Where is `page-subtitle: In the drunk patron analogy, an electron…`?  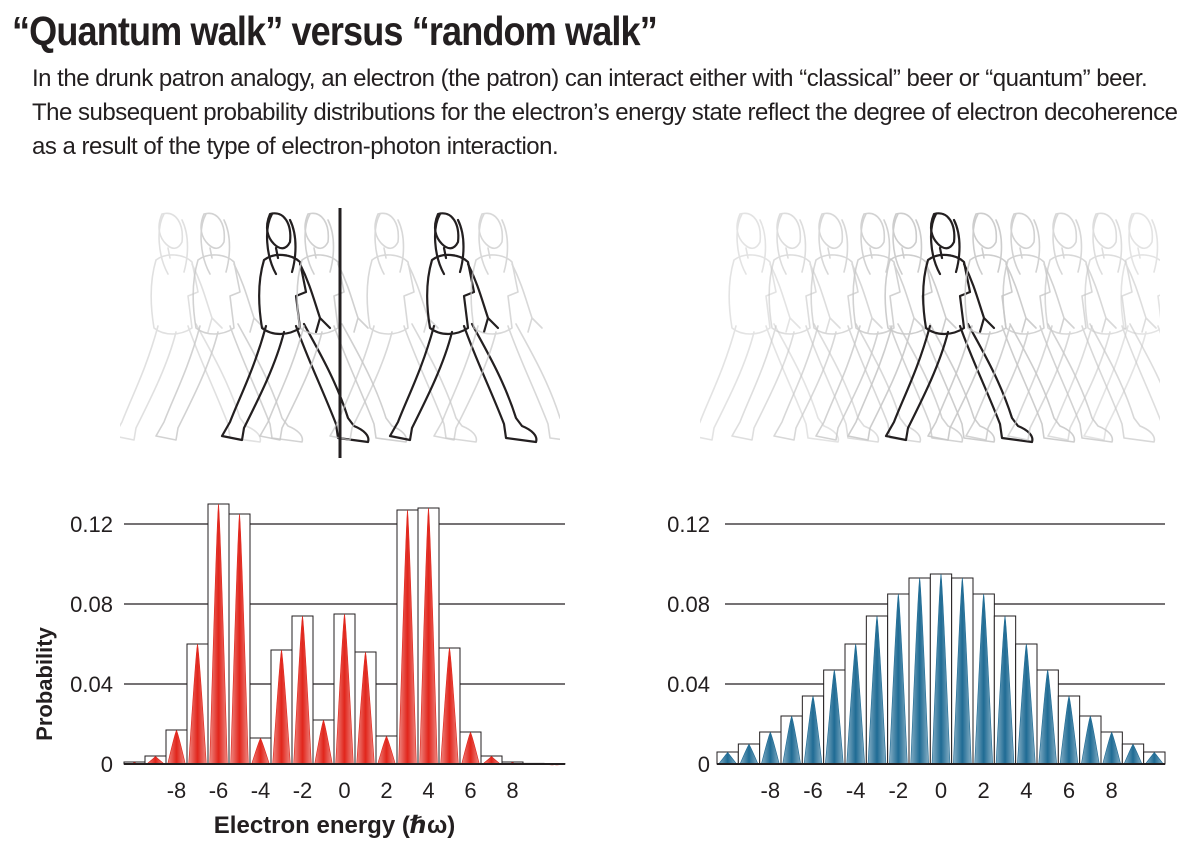 page-subtitle: In the drunk patron analogy, an electron… is located at coordinates (605, 112).